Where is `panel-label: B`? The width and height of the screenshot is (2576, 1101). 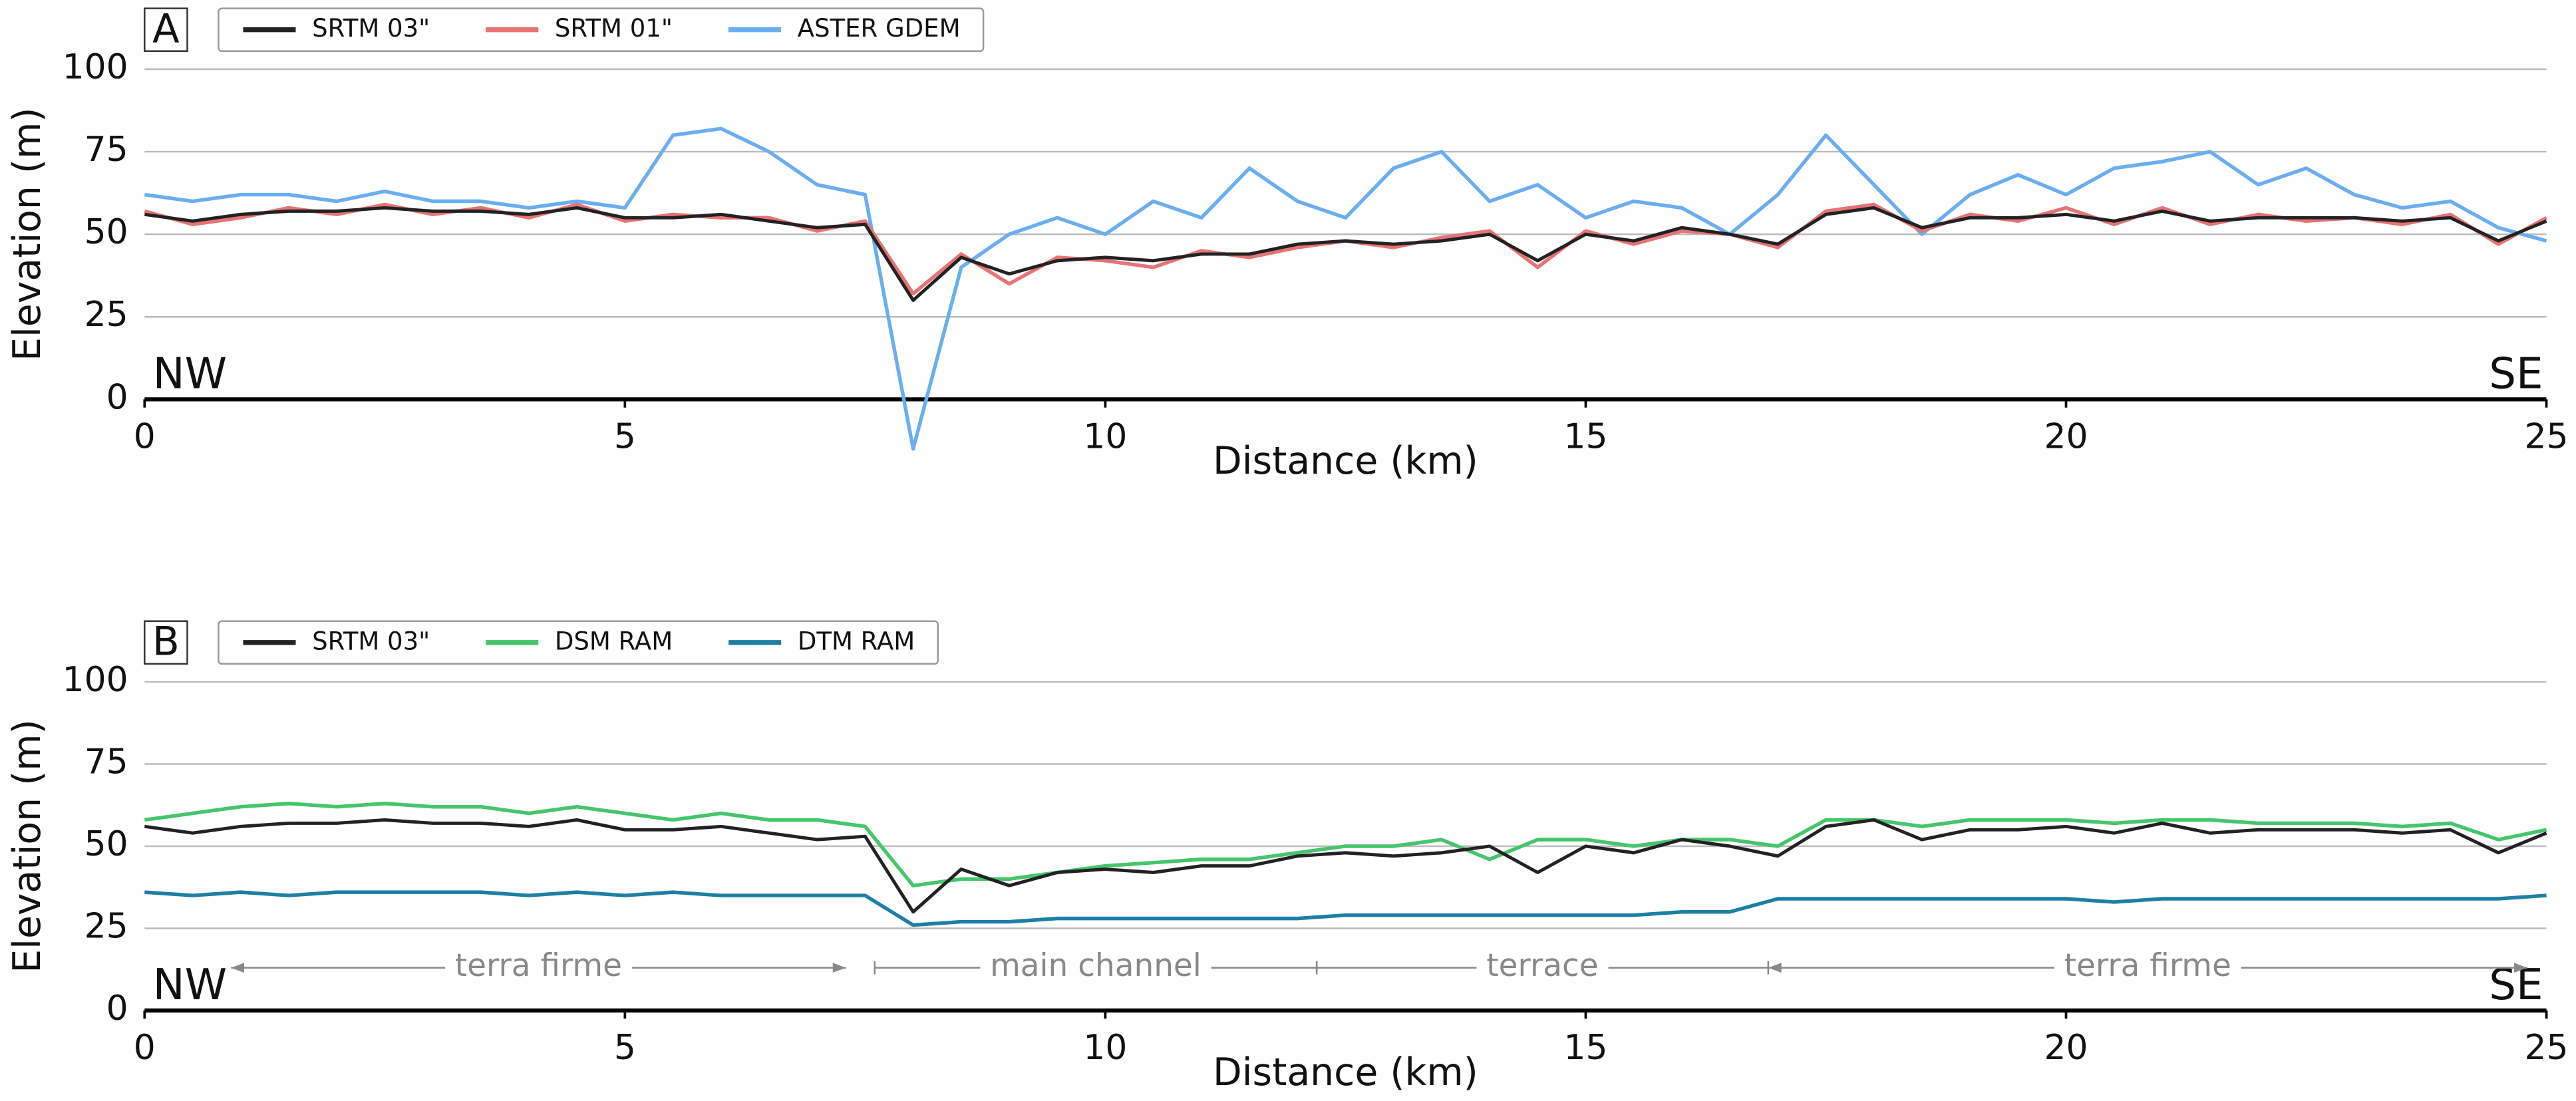 panel-label: B is located at coordinates (166, 641).